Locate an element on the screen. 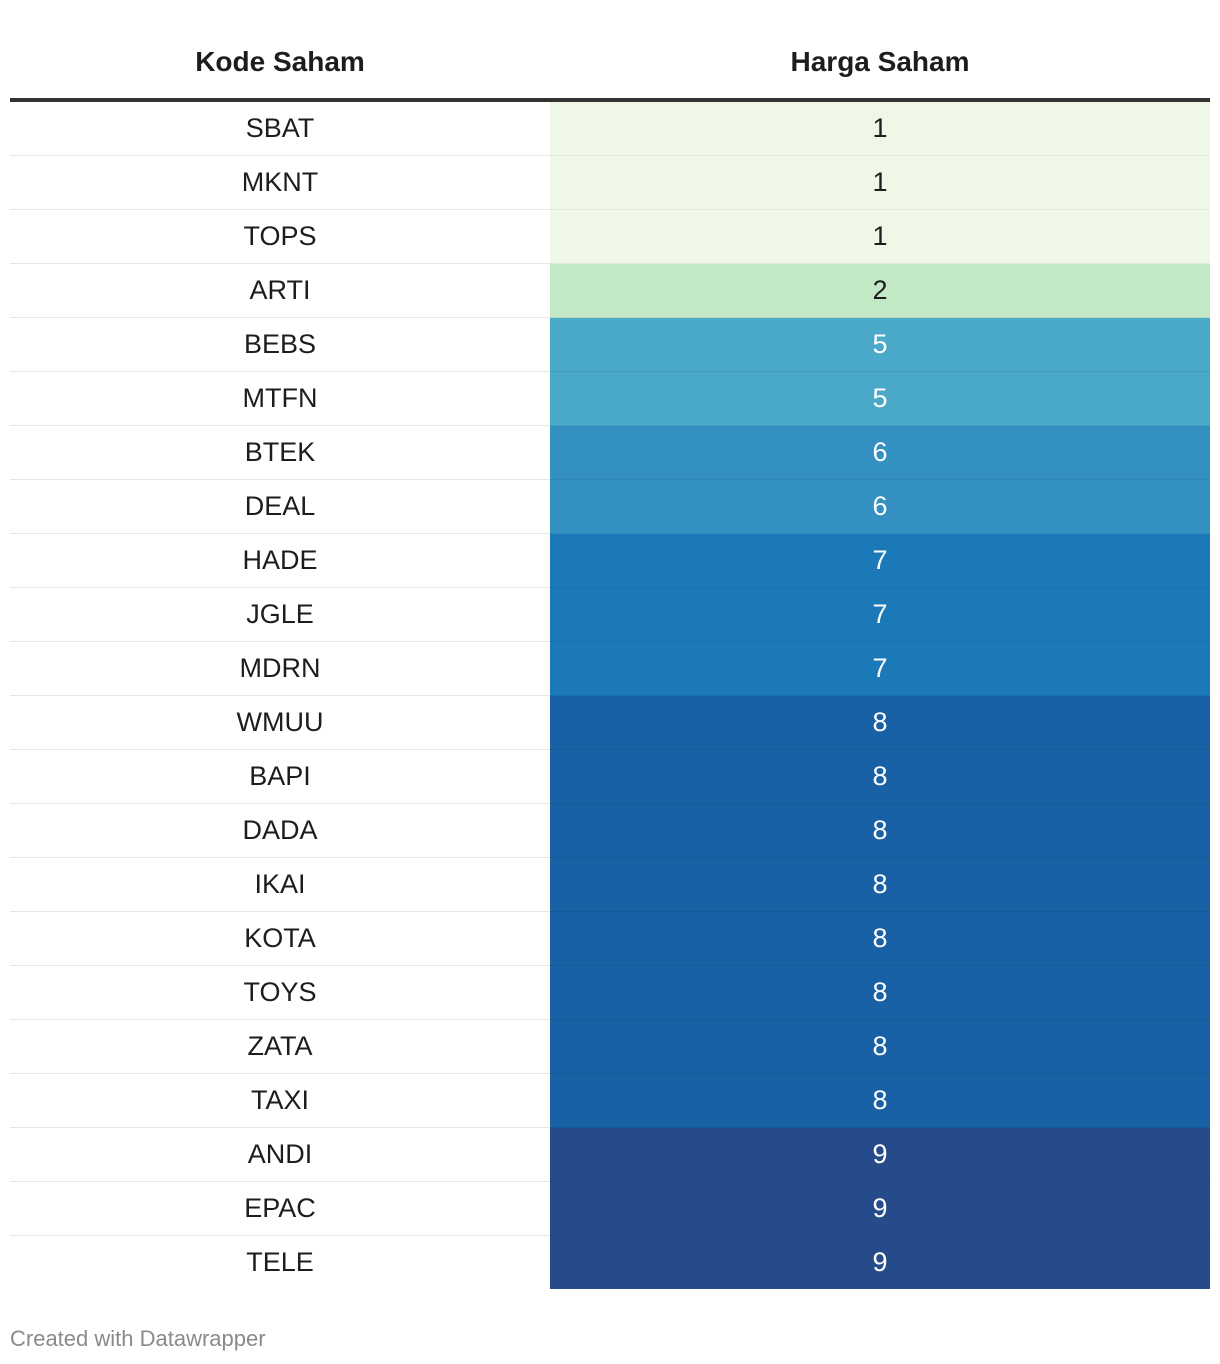 This screenshot has width=1220, height=1364. table-row: EPAC 9 is located at coordinates (610, 1208).